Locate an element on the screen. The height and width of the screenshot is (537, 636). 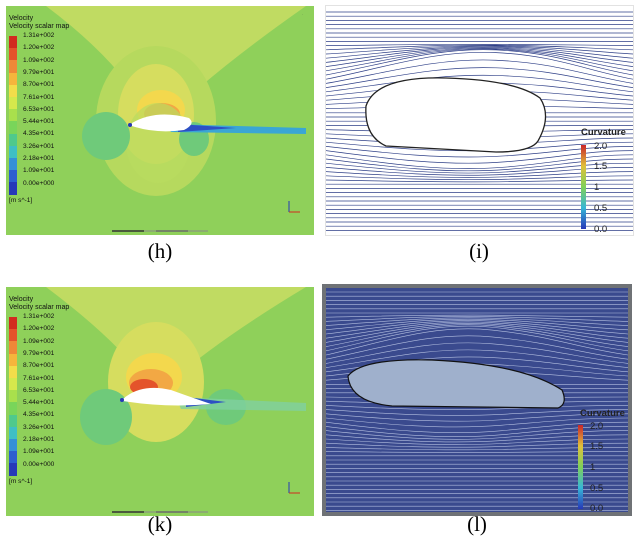
legend-label: 4.35e+001 is located at coordinates (39, 415).